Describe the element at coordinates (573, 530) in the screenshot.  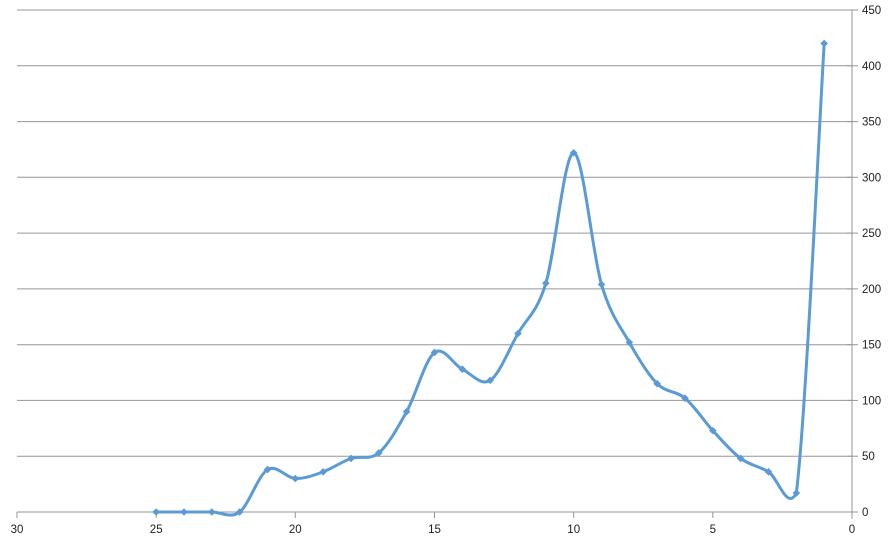
I see `x-axis-tick-label: 10` at that location.